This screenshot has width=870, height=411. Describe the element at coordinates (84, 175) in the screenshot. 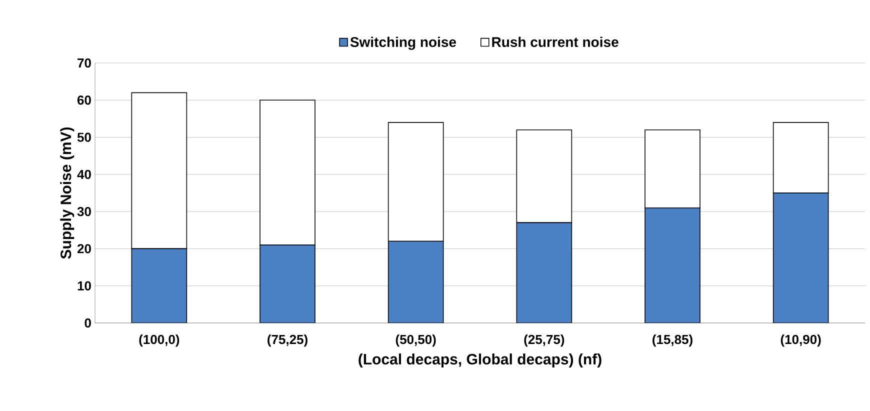

I see `y-tick-label: 40` at that location.